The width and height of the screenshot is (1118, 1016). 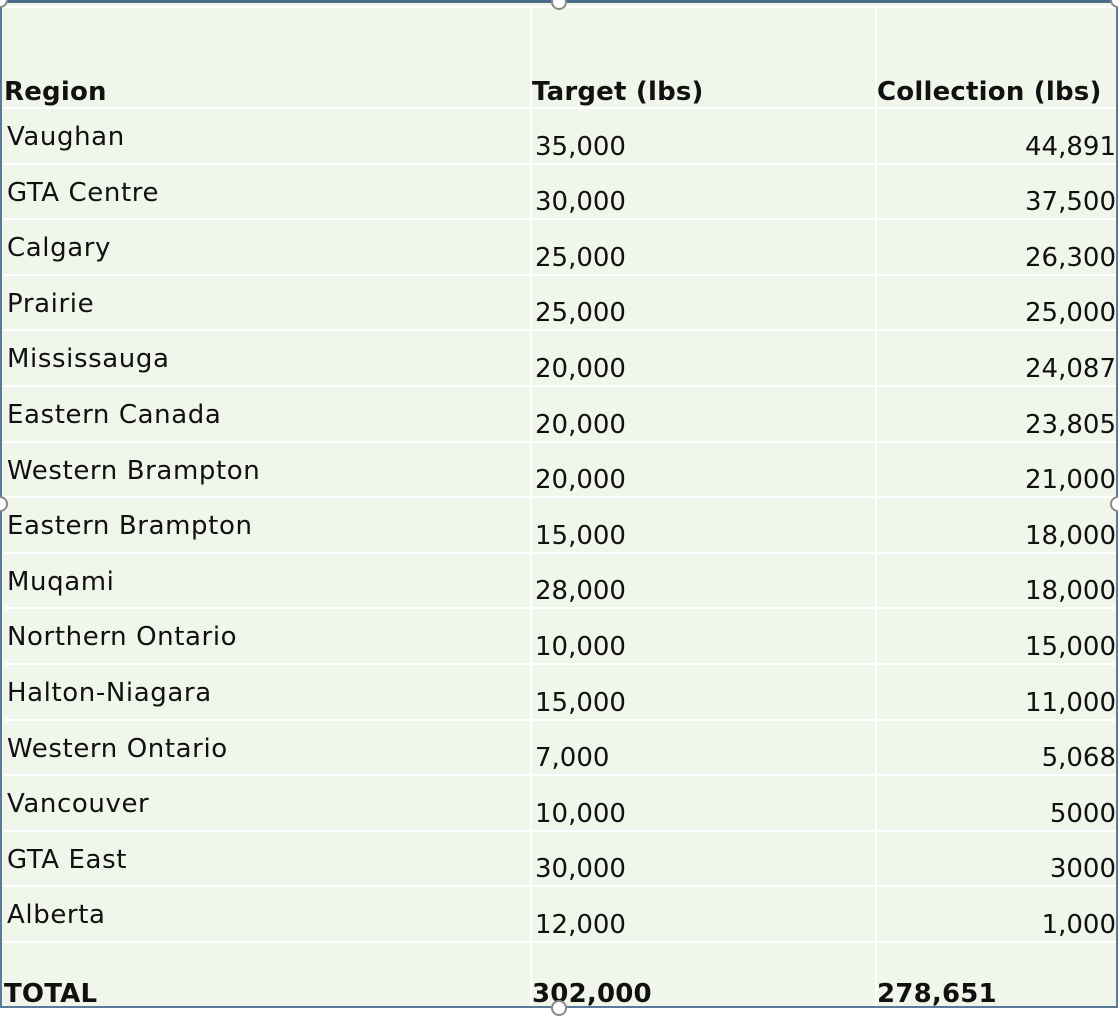 I want to click on table-row: Prairie 25,000 25,000, so click(x=560, y=302).